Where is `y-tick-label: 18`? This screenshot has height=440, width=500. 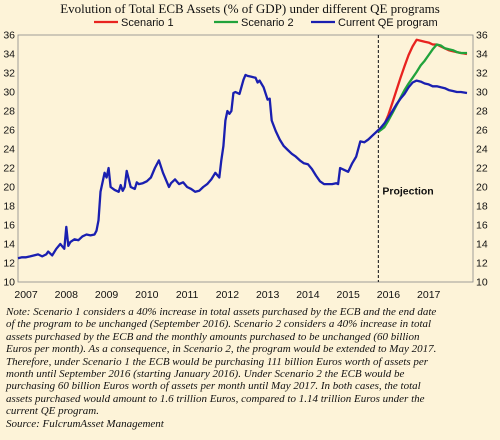 y-tick-label: 18 is located at coordinates (9, 207).